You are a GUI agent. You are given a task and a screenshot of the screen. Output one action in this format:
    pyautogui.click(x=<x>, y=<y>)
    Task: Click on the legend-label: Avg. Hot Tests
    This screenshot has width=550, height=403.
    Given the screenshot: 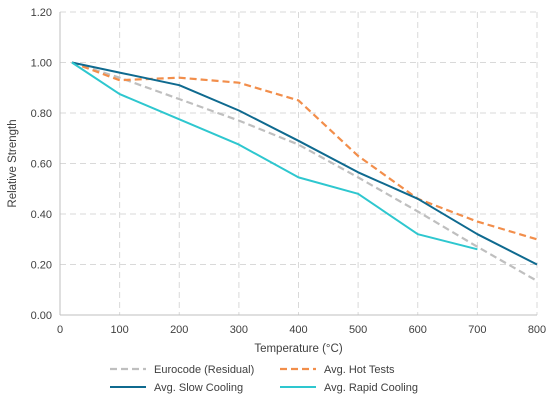 What is the action you would take?
    pyautogui.click(x=359, y=370)
    